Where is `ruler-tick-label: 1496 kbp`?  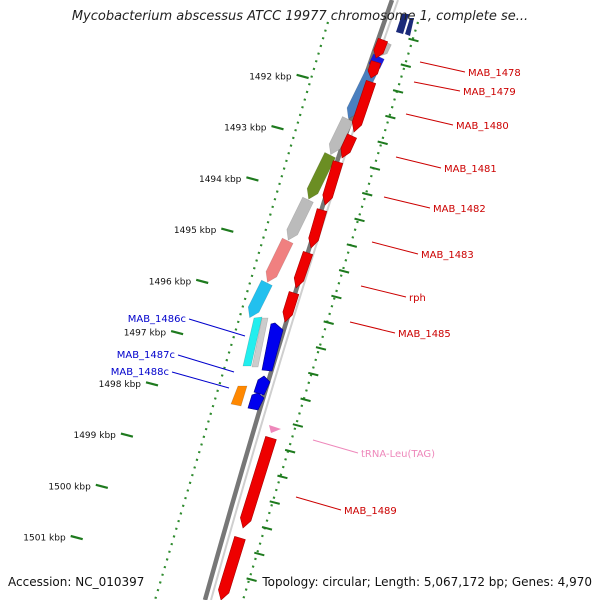
ruler-tick-label: 1496 kbp is located at coordinates (170, 282).